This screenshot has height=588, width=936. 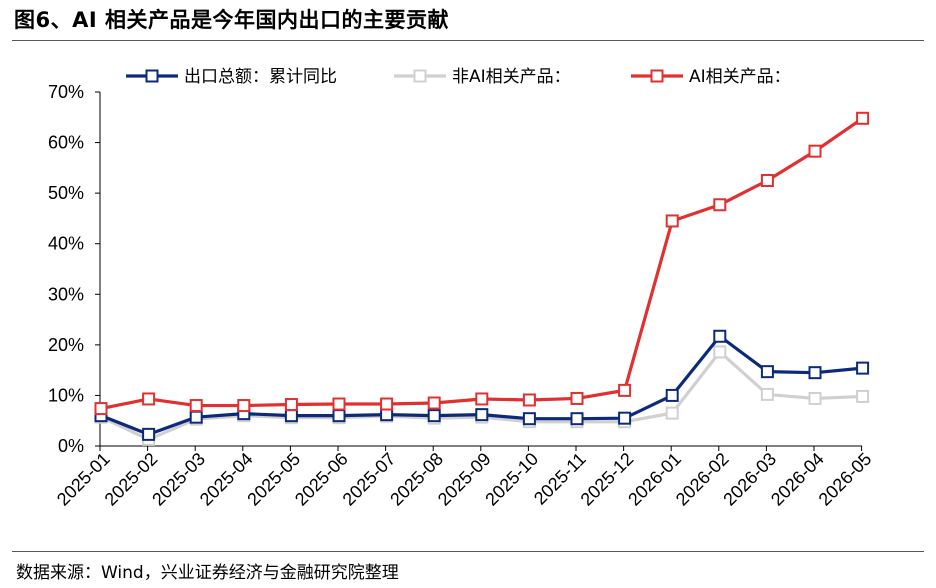 I want to click on x-tick-label: 2026-05, so click(x=845, y=479).